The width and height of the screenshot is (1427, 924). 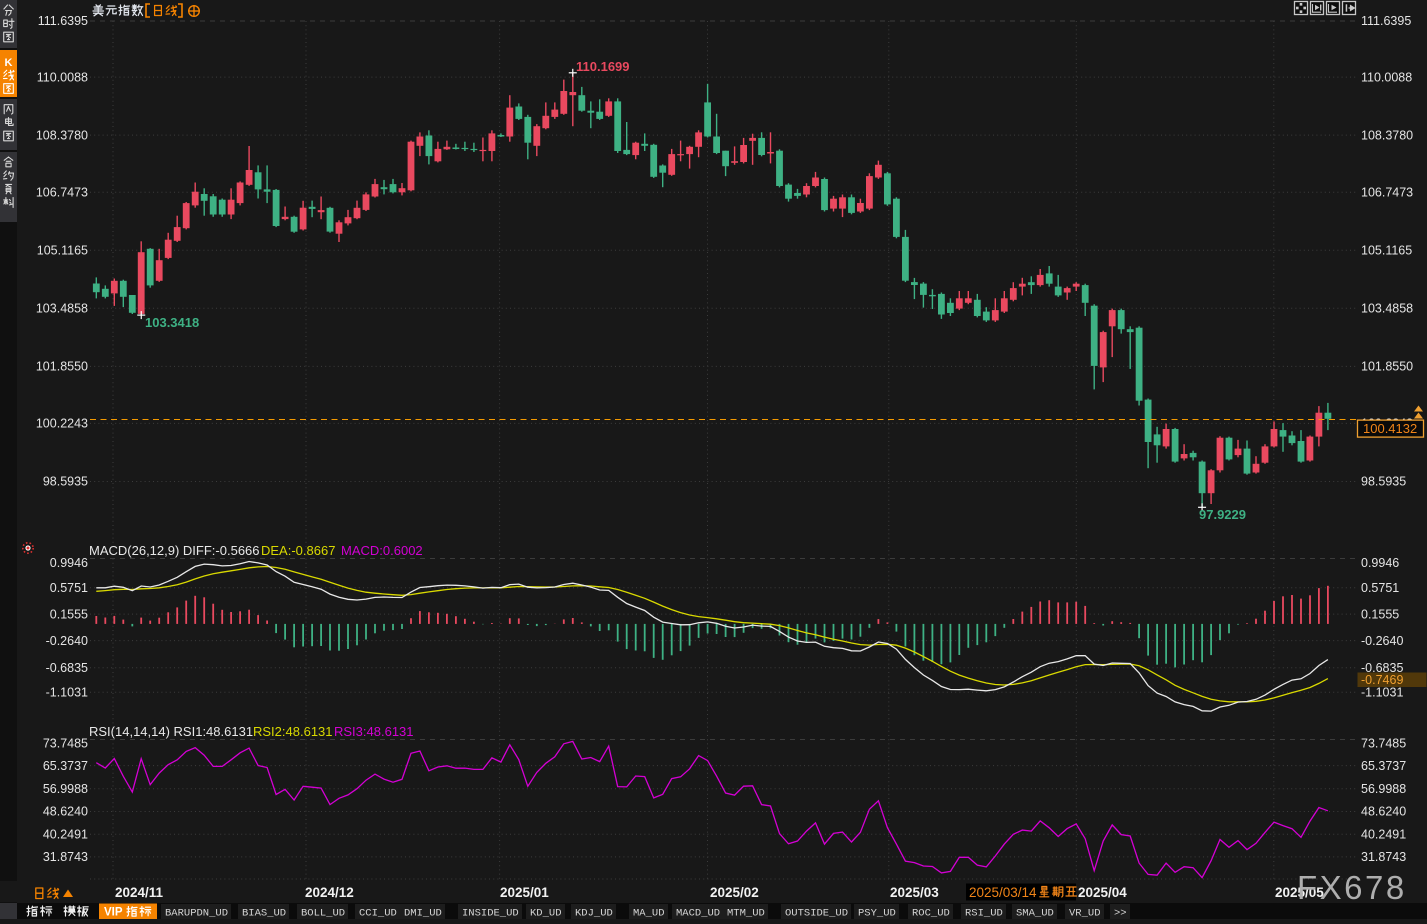 What do you see at coordinates (1222, 514) in the screenshot?
I see `svg-text: 97.9229` at bounding box center [1222, 514].